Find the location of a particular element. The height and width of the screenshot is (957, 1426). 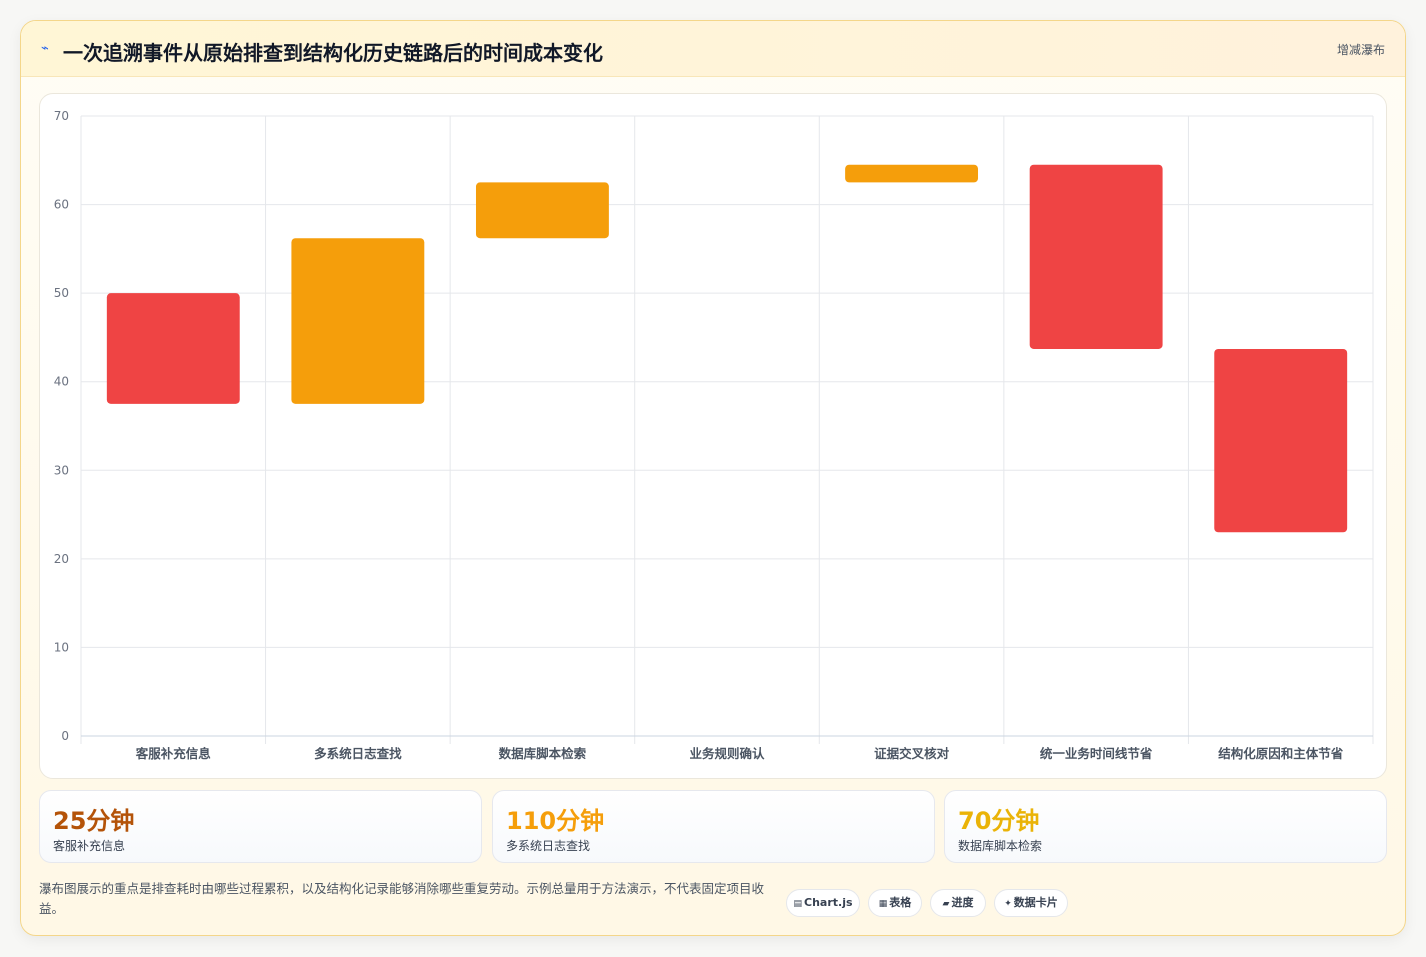

tag-label: 进度 is located at coordinates (962, 902).